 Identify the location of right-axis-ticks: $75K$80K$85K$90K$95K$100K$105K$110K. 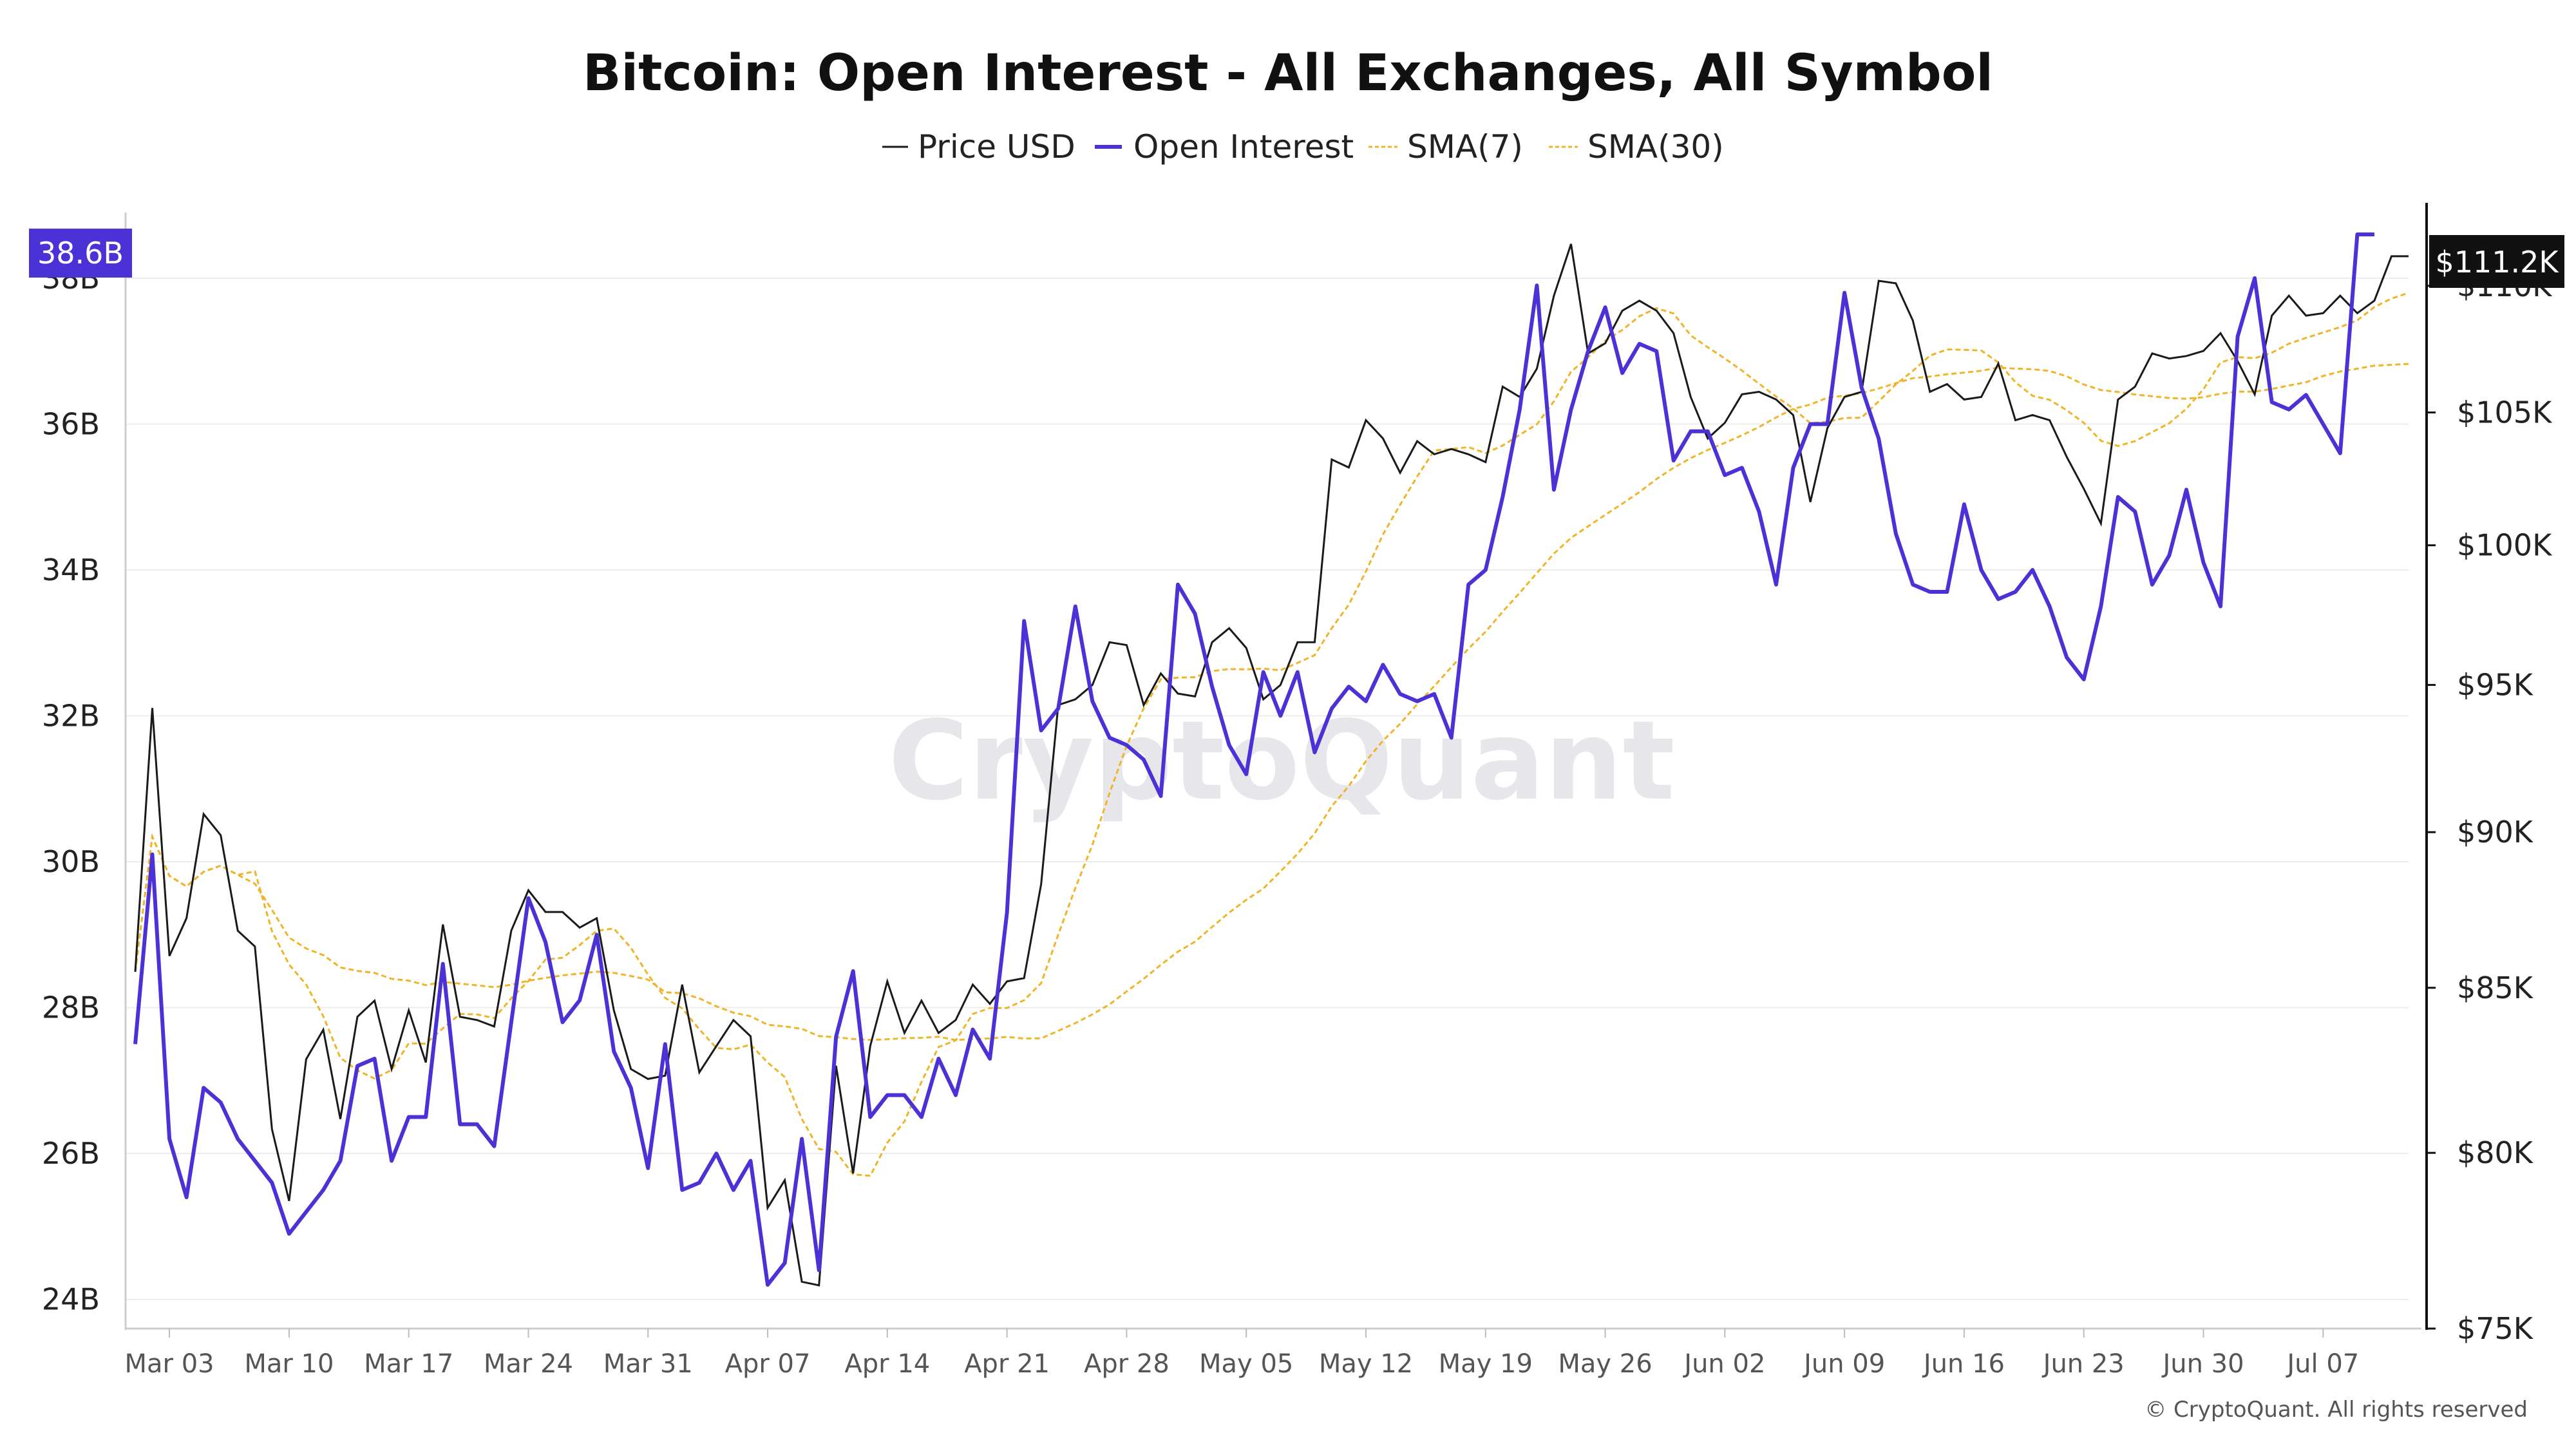
(2490, 808).